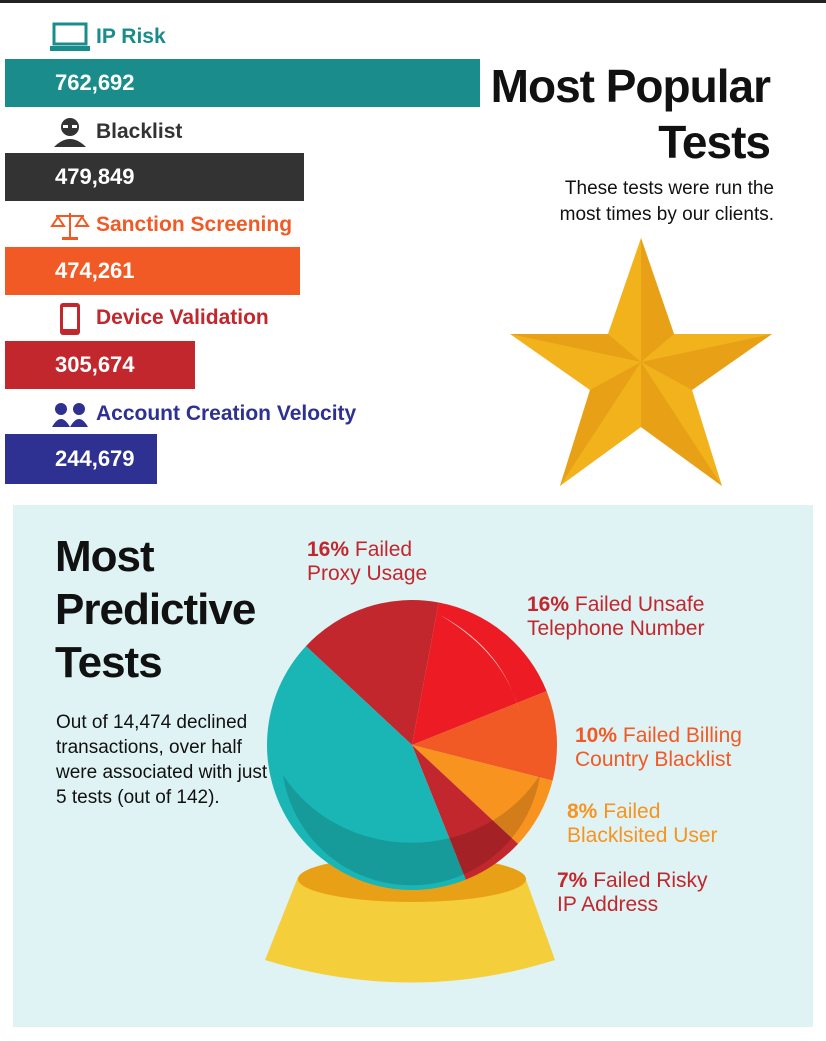  Describe the element at coordinates (70, 319) in the screenshot. I see `mobile-phone-icon` at that location.